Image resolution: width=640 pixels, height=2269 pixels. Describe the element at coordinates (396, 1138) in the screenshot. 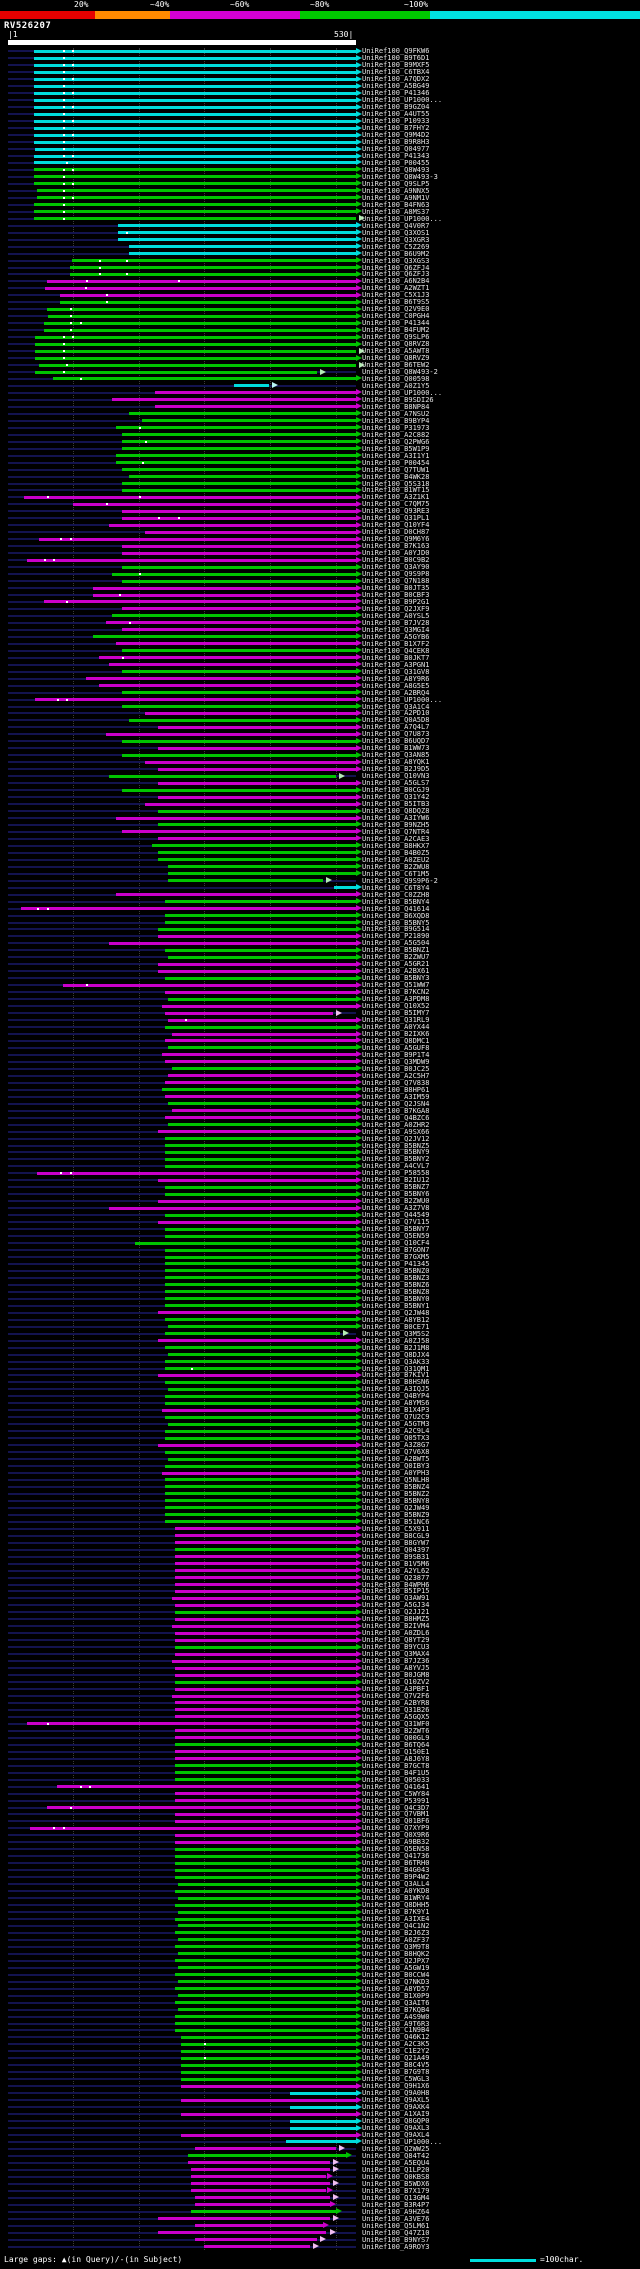

I see `hit-label: UniRef100_Q2JV12` at that location.